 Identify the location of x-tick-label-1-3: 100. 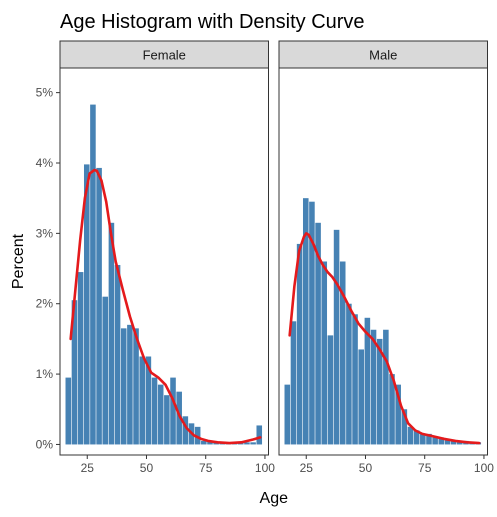
(484, 468).